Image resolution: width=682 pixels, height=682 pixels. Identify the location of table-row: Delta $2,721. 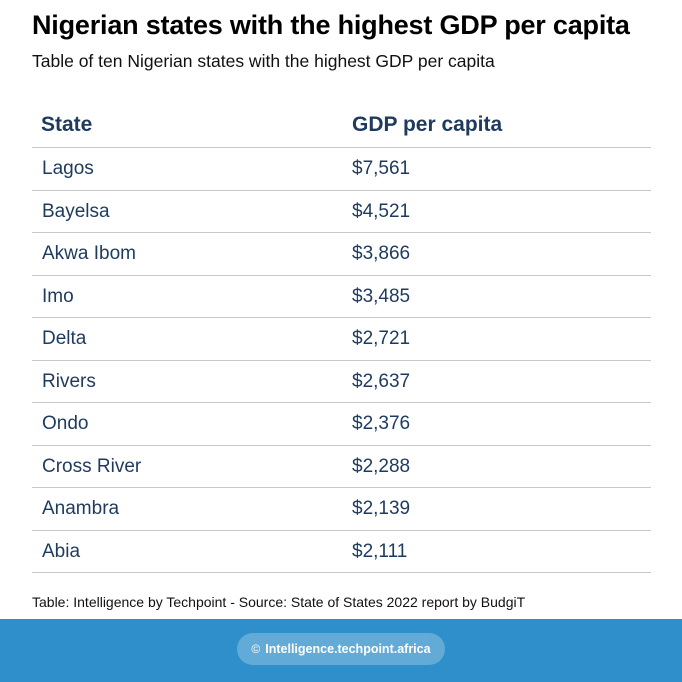
(341, 339).